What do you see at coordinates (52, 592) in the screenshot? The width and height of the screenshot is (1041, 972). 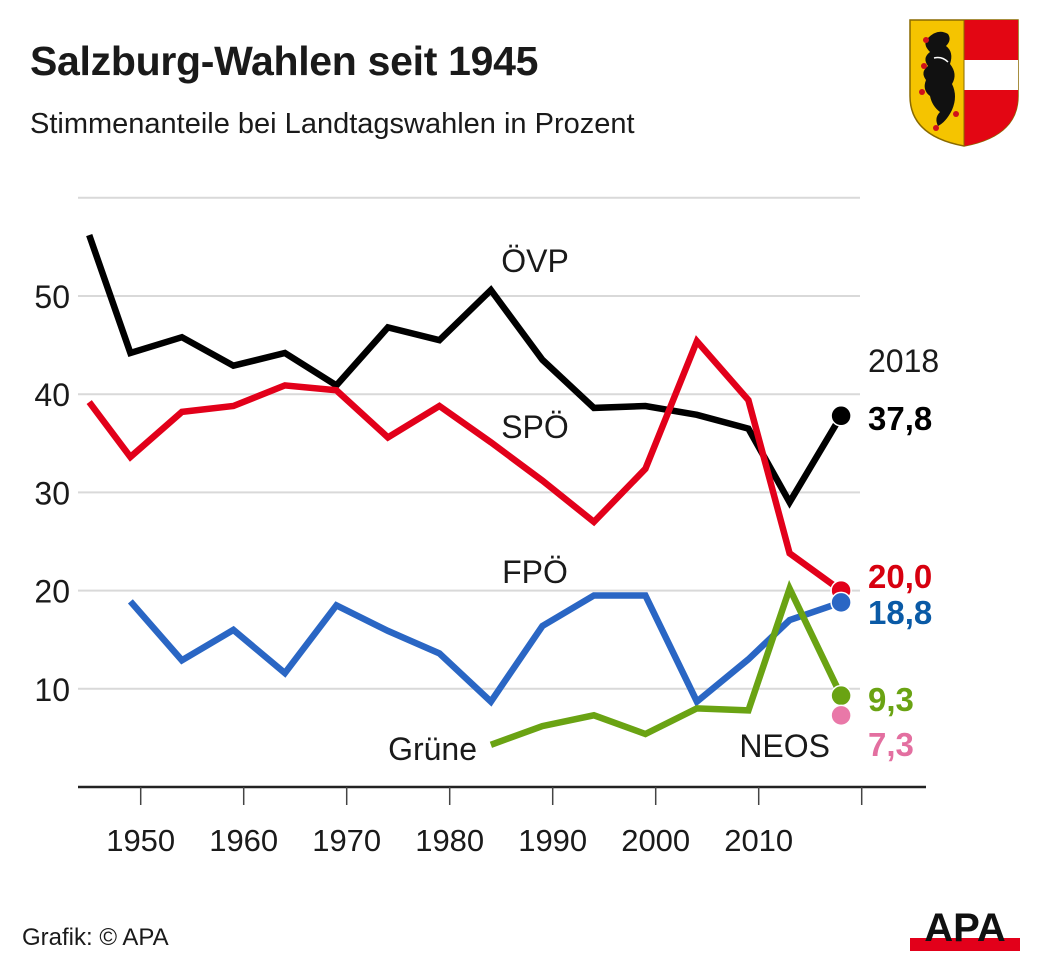 I see `y-tick-label: 20` at bounding box center [52, 592].